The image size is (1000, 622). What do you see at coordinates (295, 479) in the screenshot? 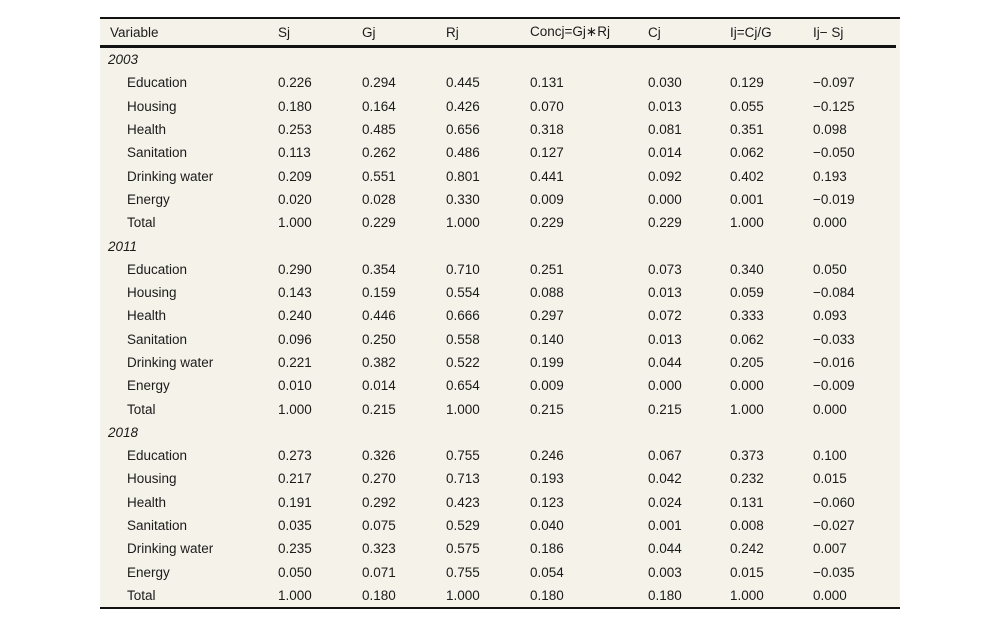
I see `value-cell: 0.217` at bounding box center [295, 479].